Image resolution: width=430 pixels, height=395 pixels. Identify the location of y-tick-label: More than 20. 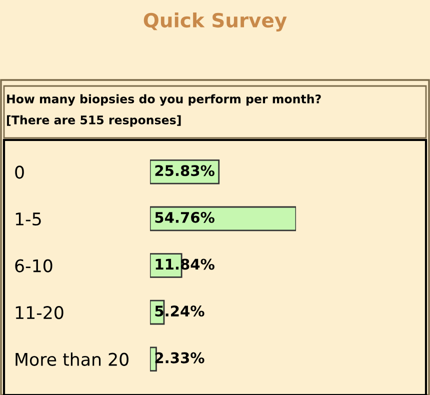
(72, 359).